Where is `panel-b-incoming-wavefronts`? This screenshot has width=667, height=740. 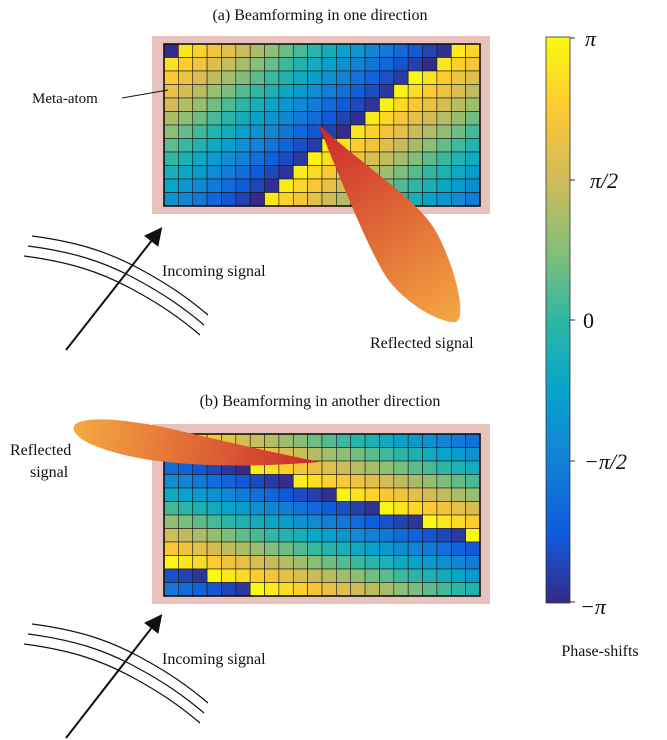 panel-b-incoming-wavefronts is located at coordinates (116, 673).